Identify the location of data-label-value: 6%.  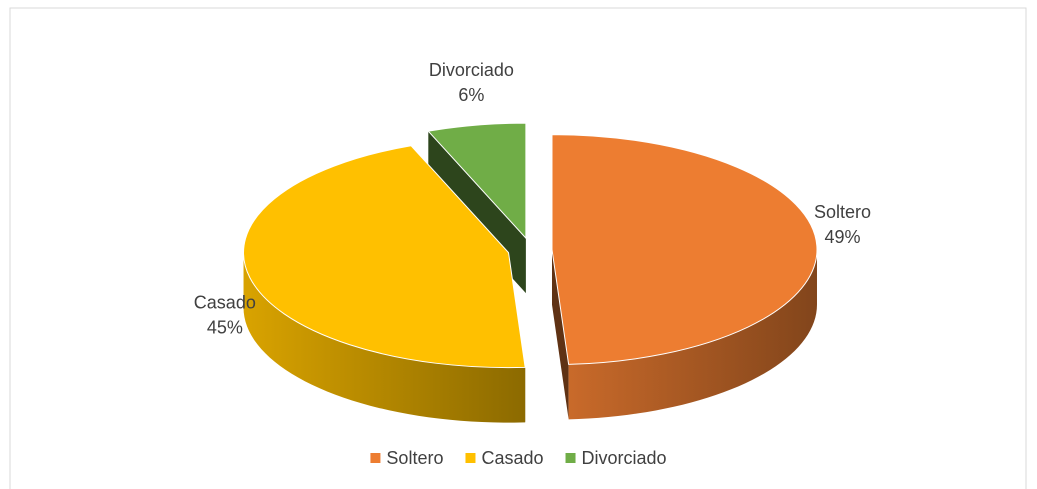
(471, 95).